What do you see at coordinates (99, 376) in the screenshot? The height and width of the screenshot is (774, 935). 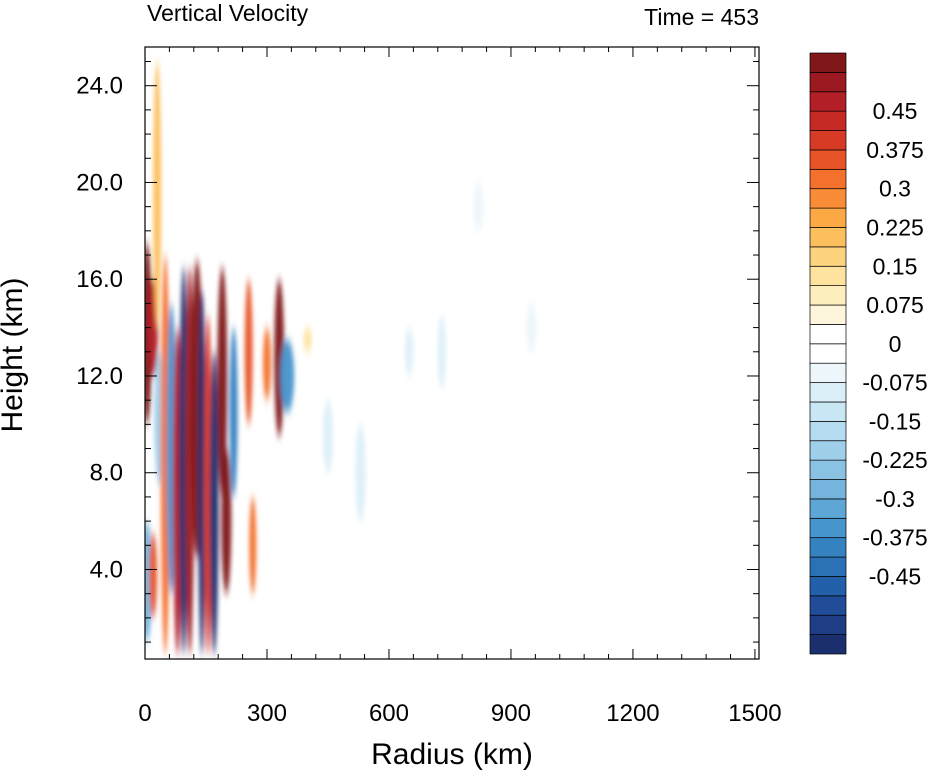 I see `y-tick-label: 12.0` at bounding box center [99, 376].